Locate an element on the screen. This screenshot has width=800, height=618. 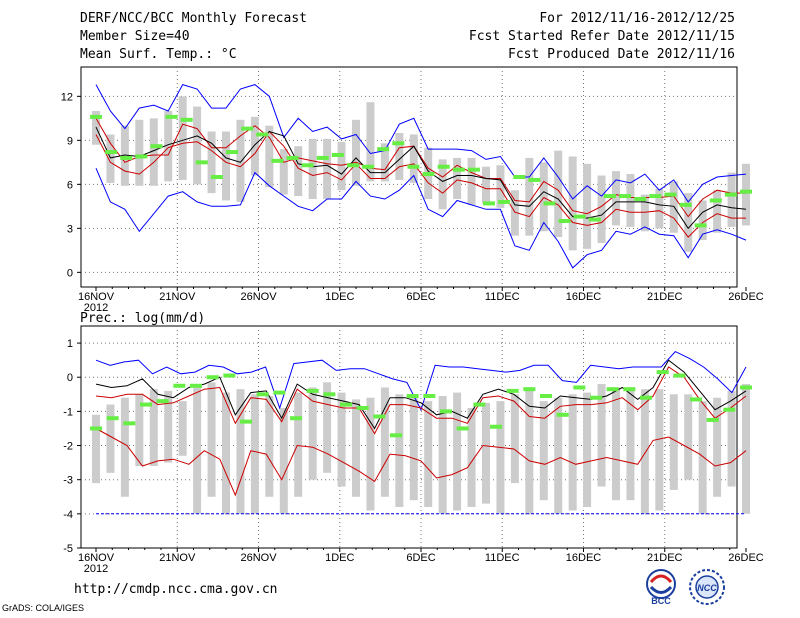
member-size: Member Size=40 is located at coordinates (135, 36).